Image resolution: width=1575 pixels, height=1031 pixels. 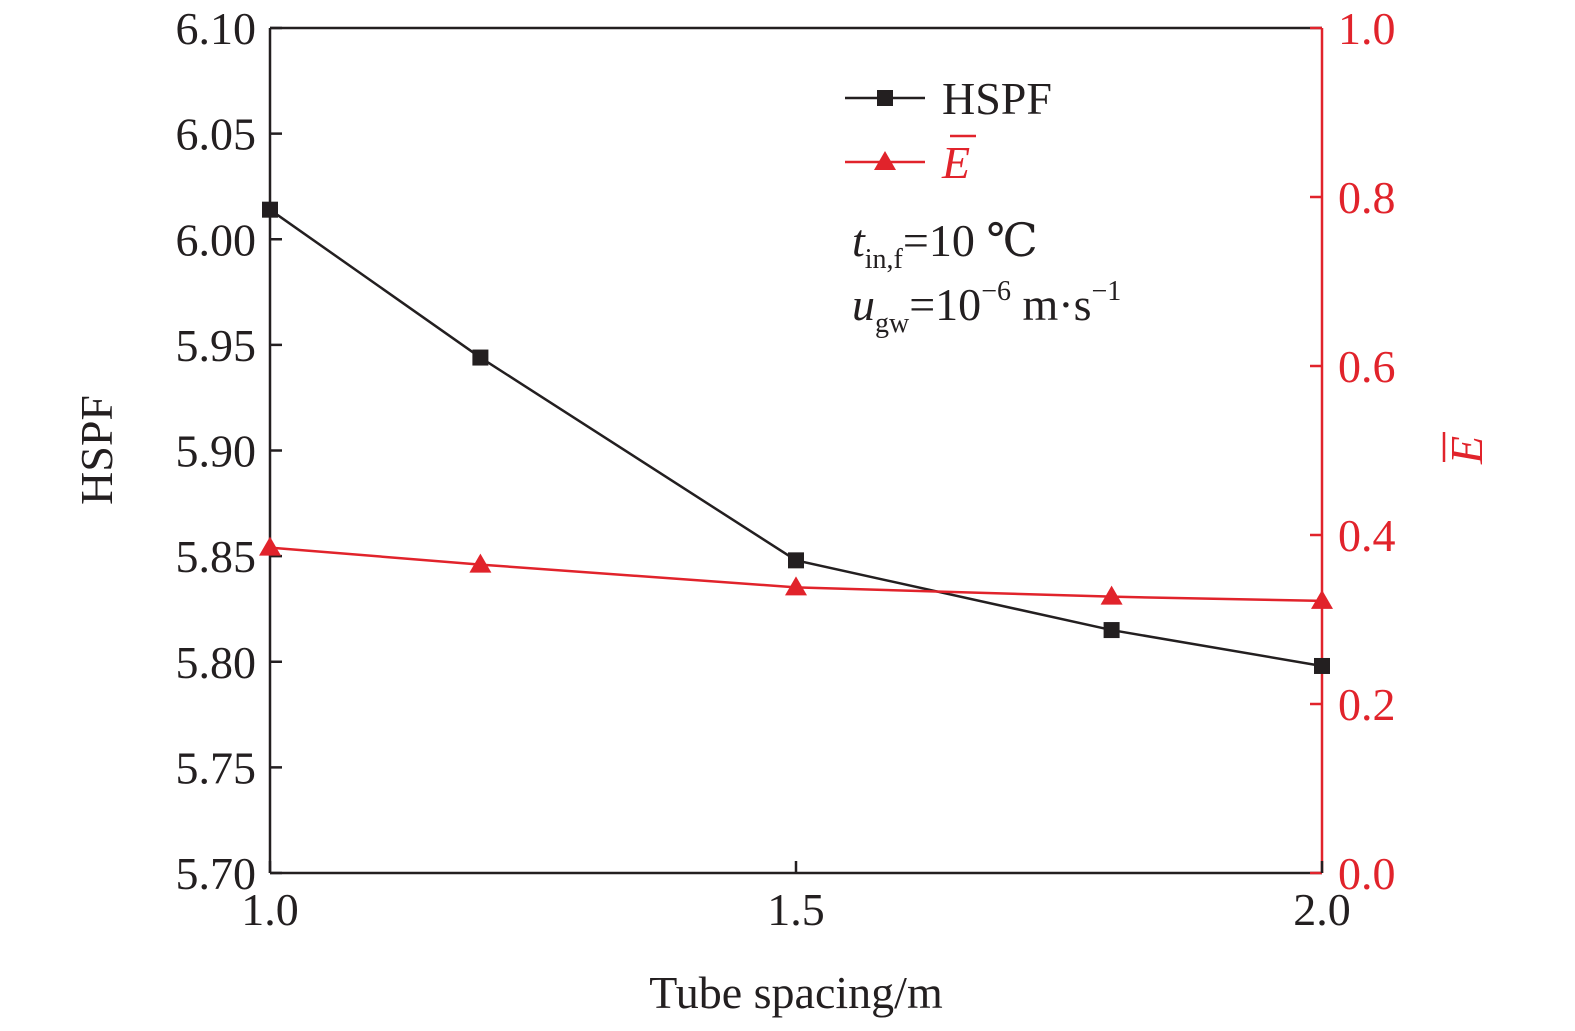 What do you see at coordinates (1367, 873) in the screenshot?
I see `right-tick-label: 0.0` at bounding box center [1367, 873].